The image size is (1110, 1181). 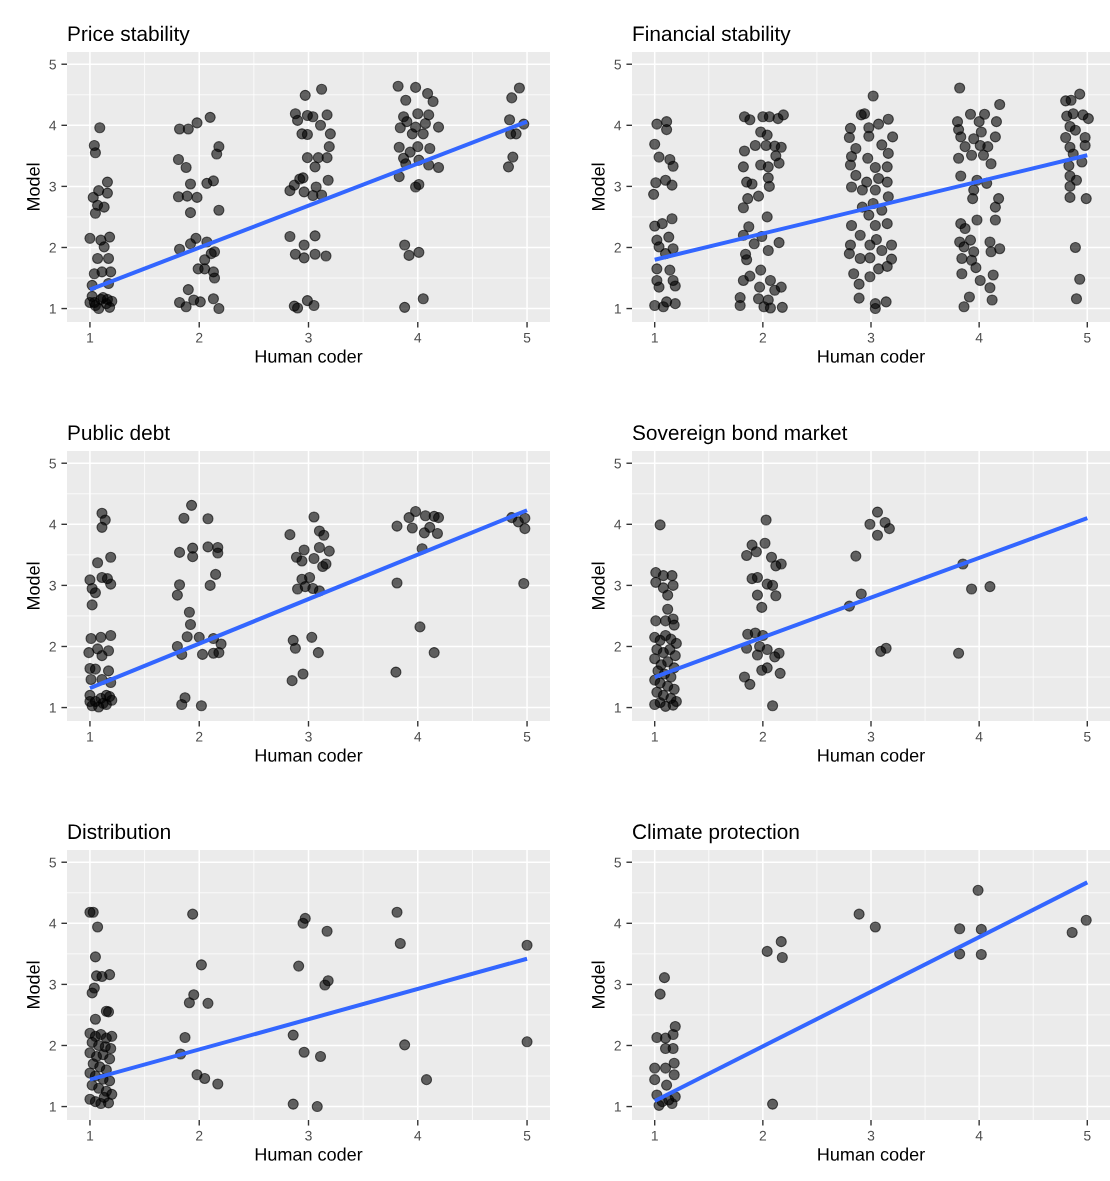 I want to click on chart-title: Public debt, so click(x=119, y=432).